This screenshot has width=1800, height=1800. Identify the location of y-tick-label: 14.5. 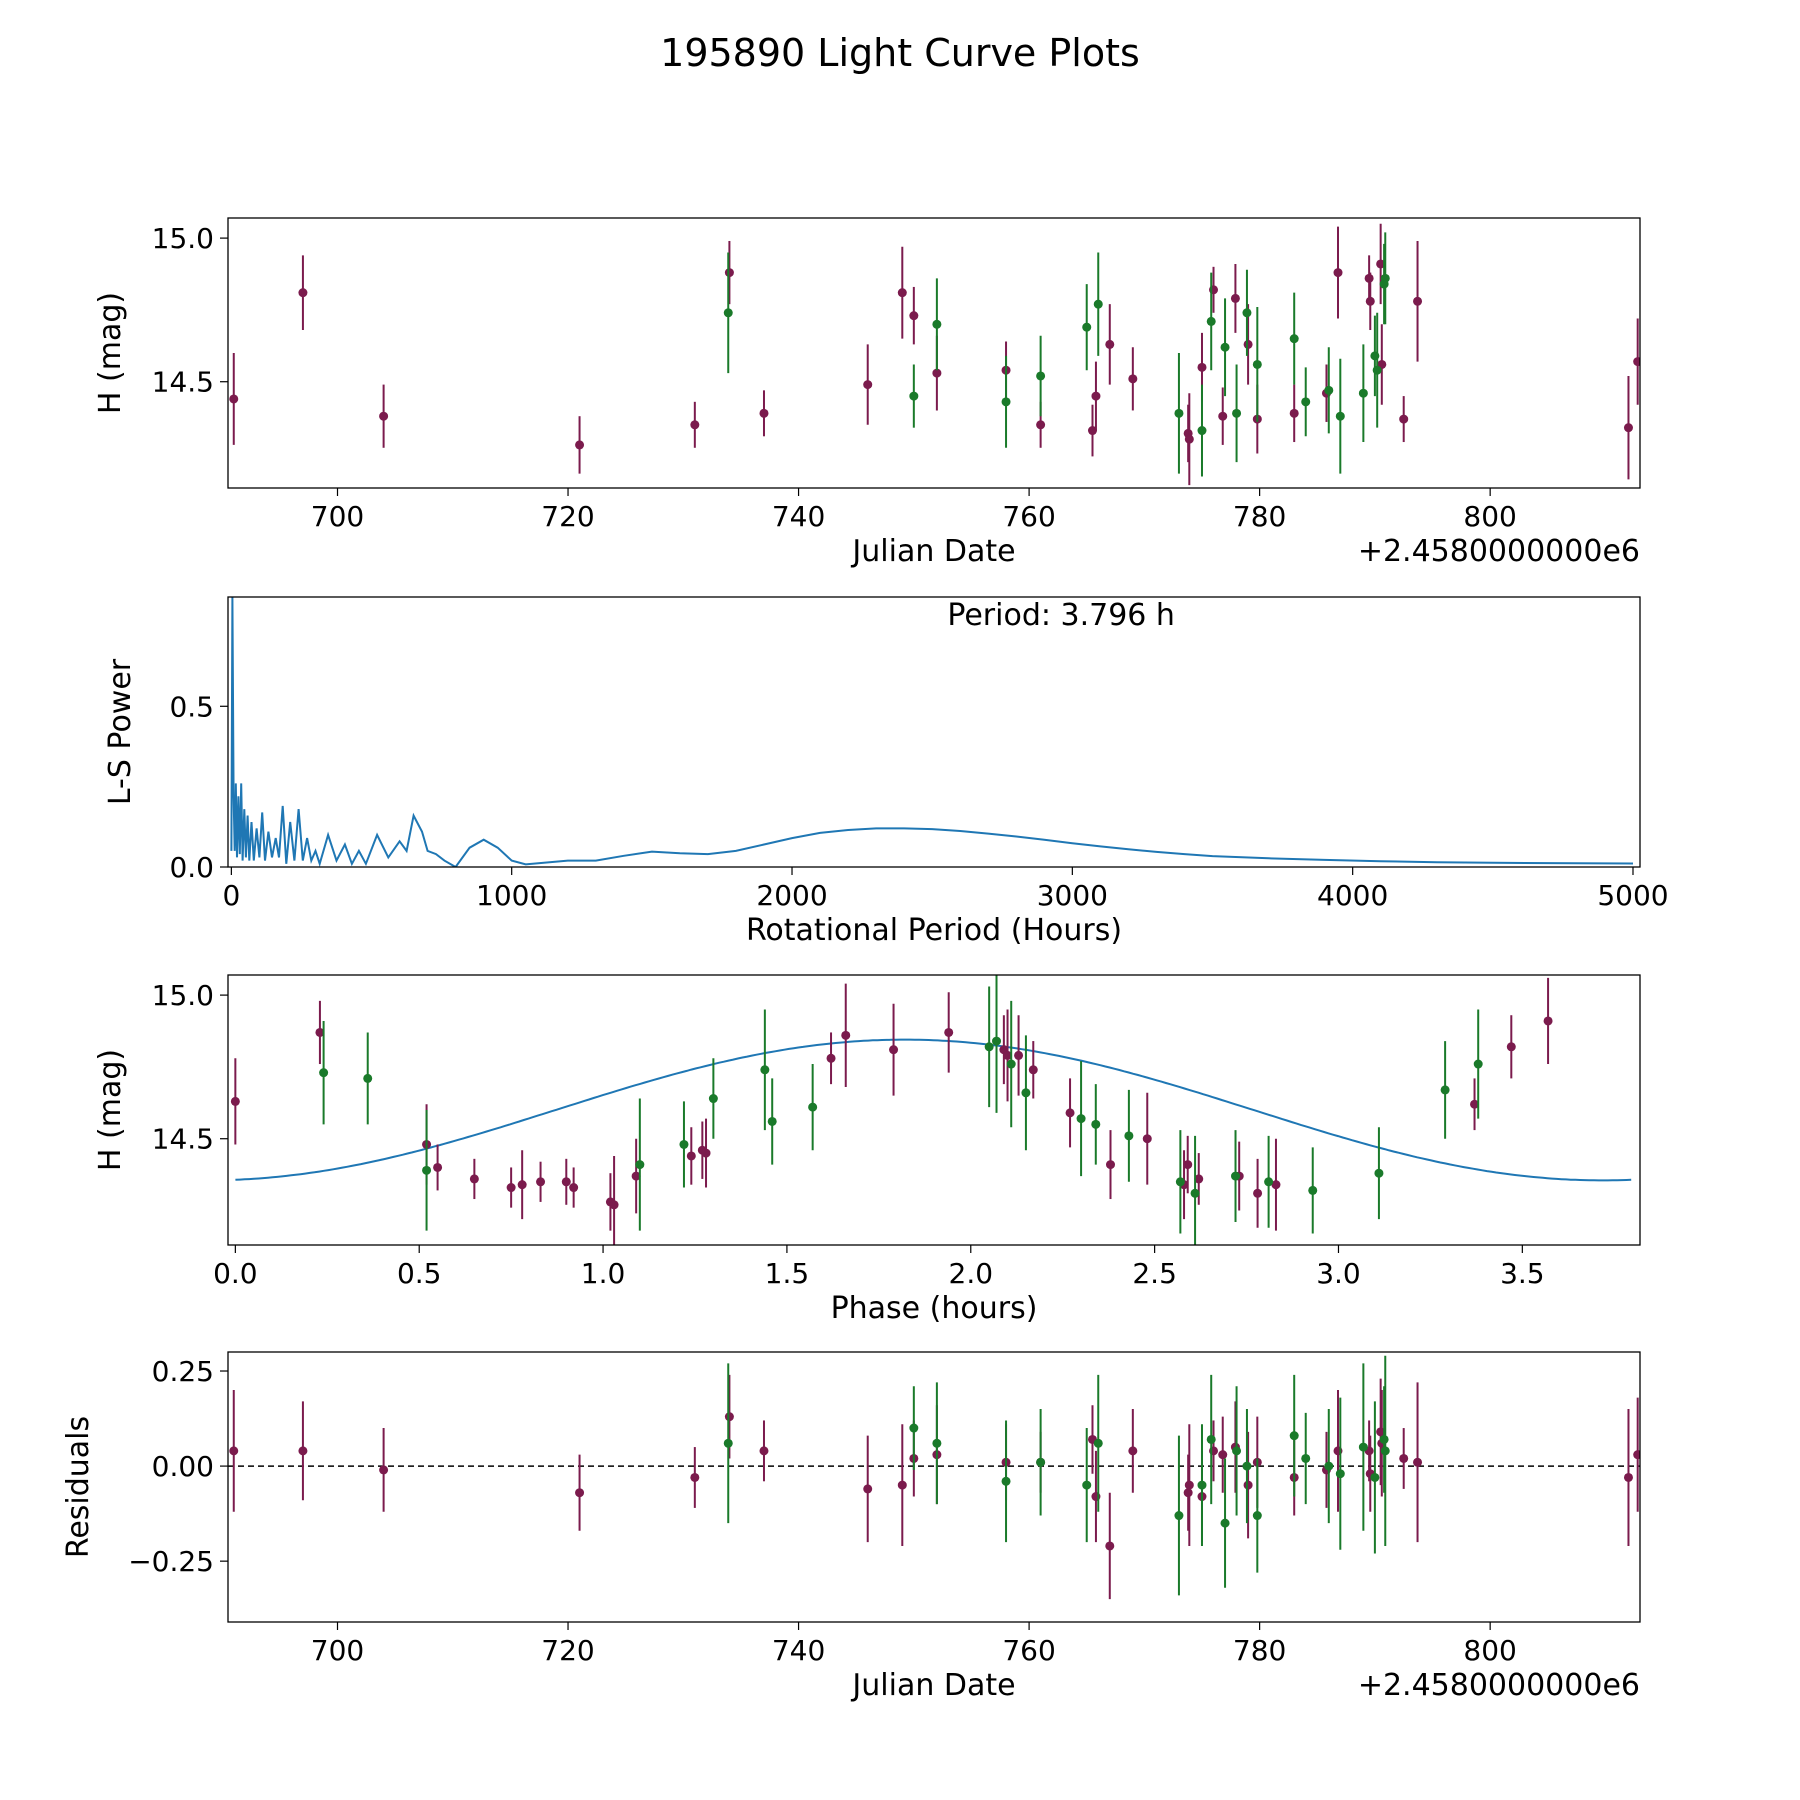
(183, 1139).